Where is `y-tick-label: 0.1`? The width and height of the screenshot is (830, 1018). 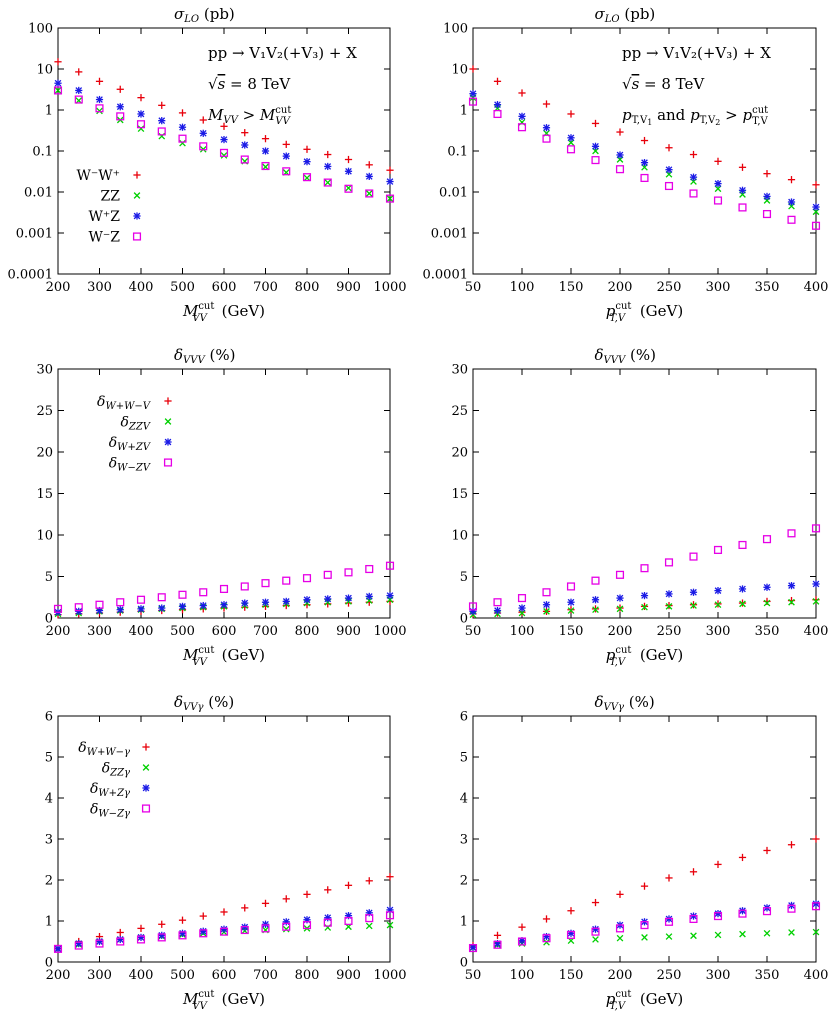
y-tick-label: 0.1 is located at coordinates (42, 152).